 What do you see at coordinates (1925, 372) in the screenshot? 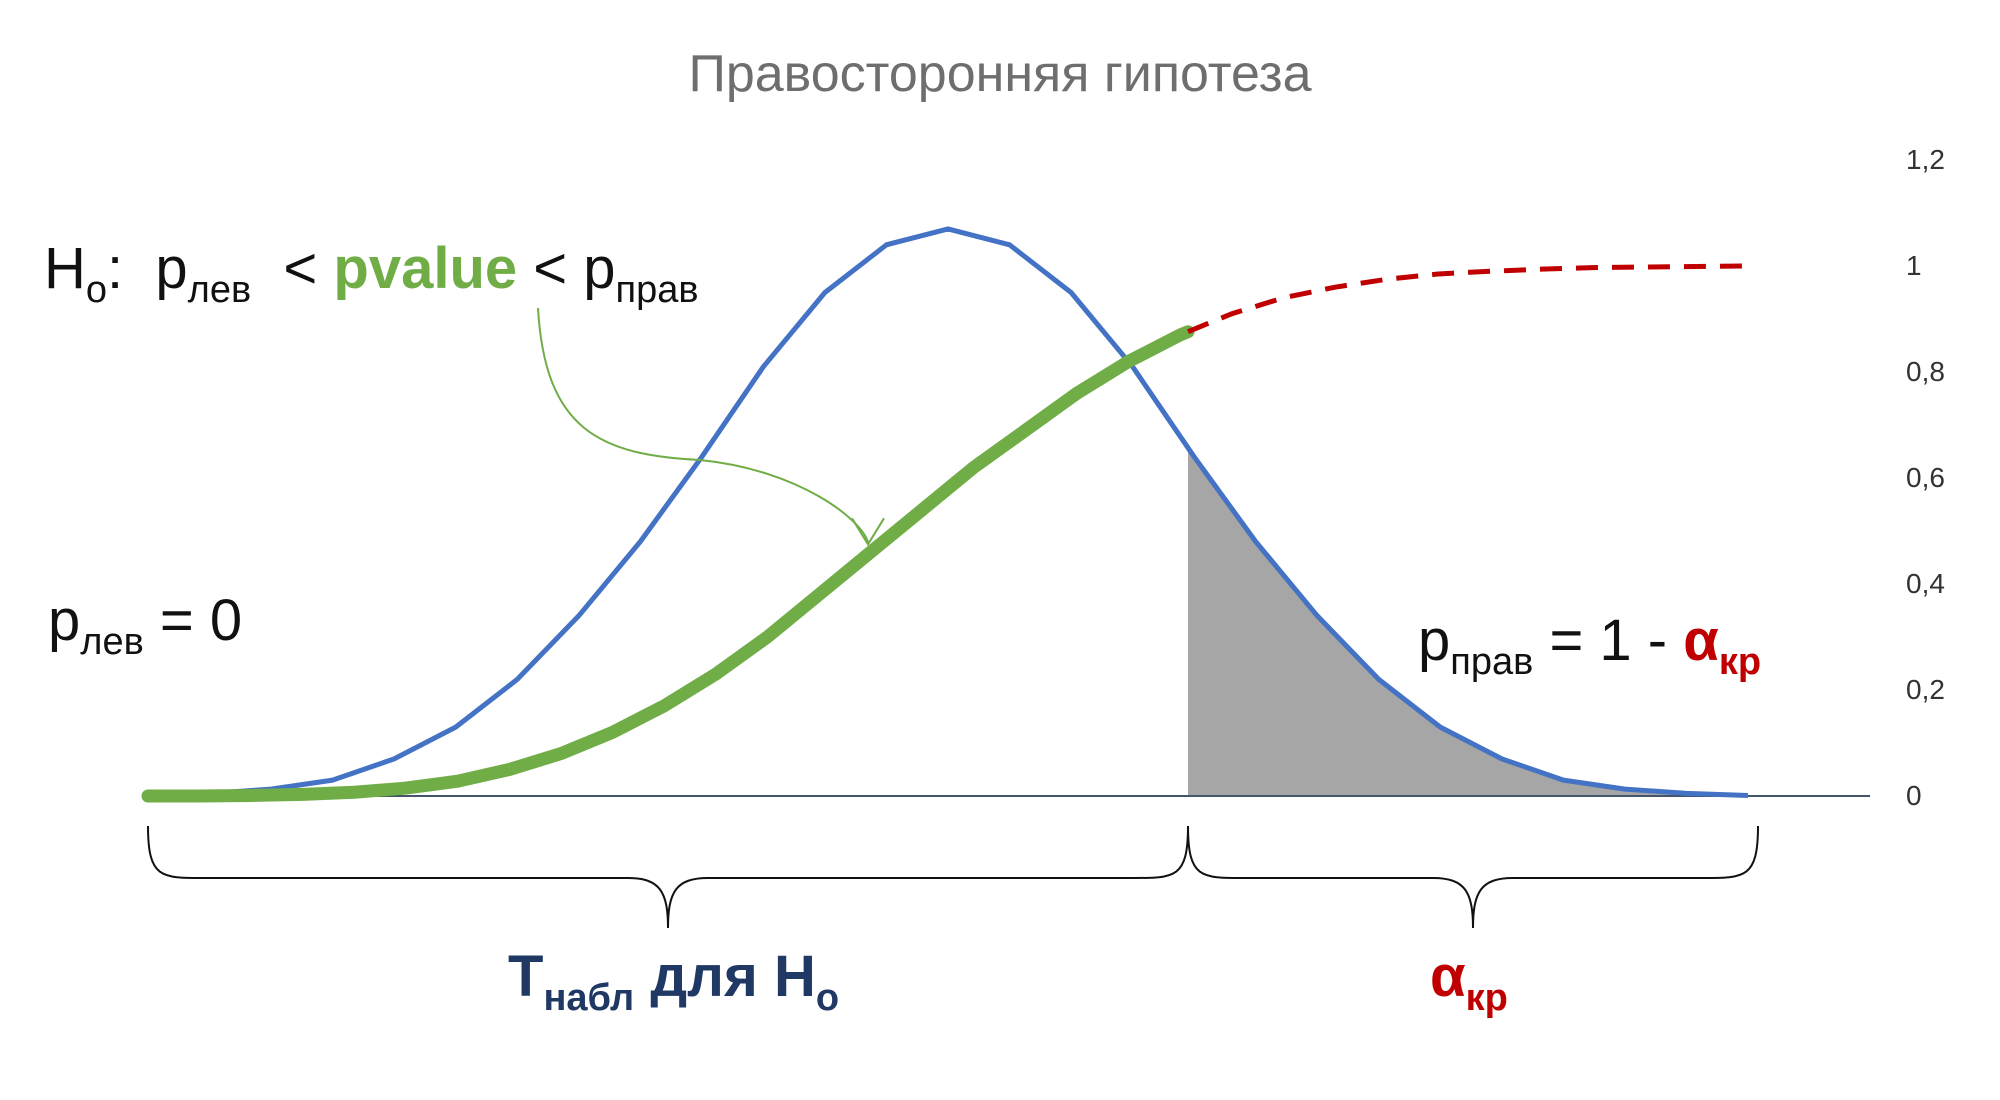
I see `y-tick-label: 0,8` at bounding box center [1925, 372].